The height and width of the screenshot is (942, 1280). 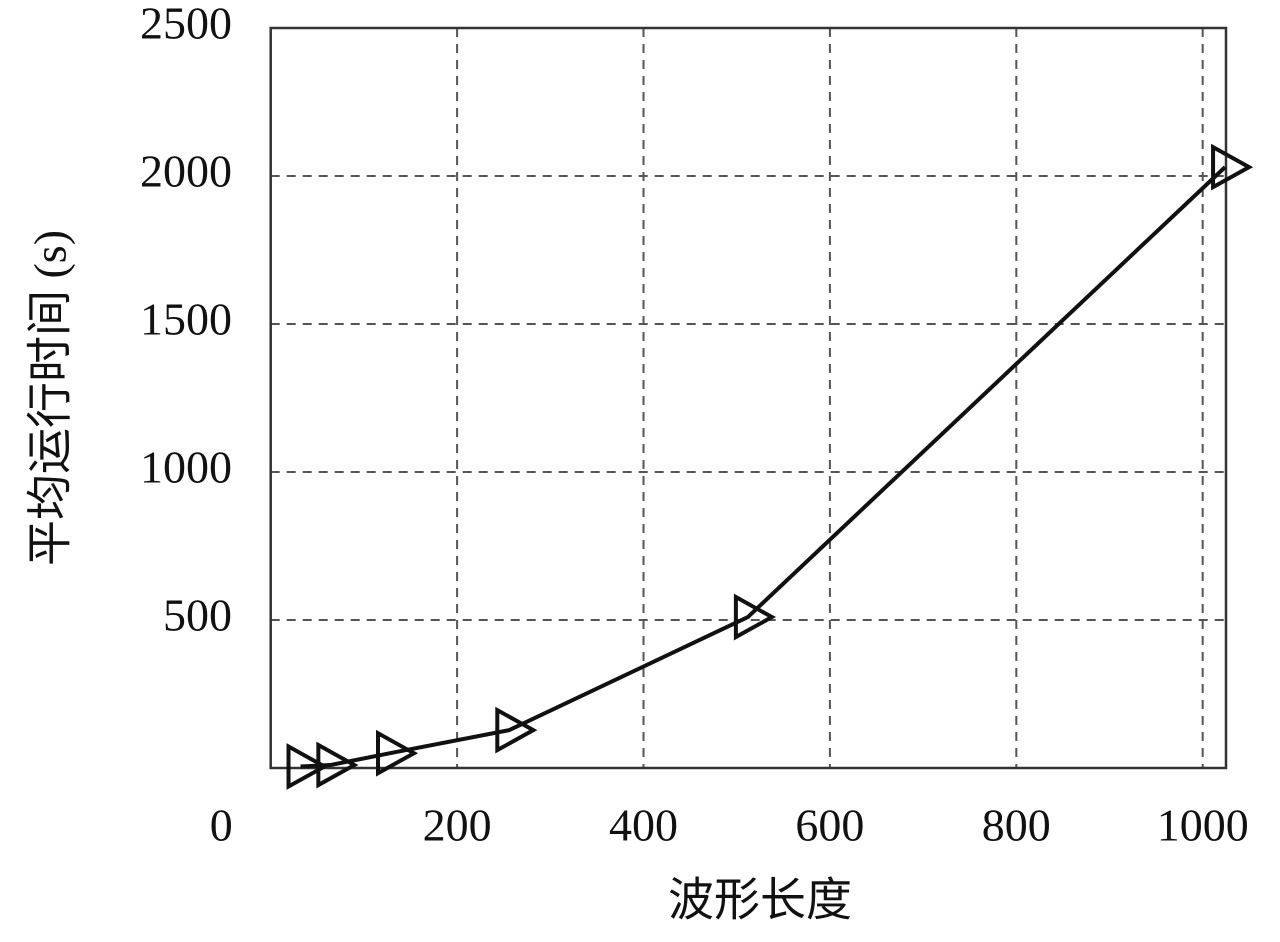 I want to click on y-tick-label: 2000, so click(x=186, y=171).